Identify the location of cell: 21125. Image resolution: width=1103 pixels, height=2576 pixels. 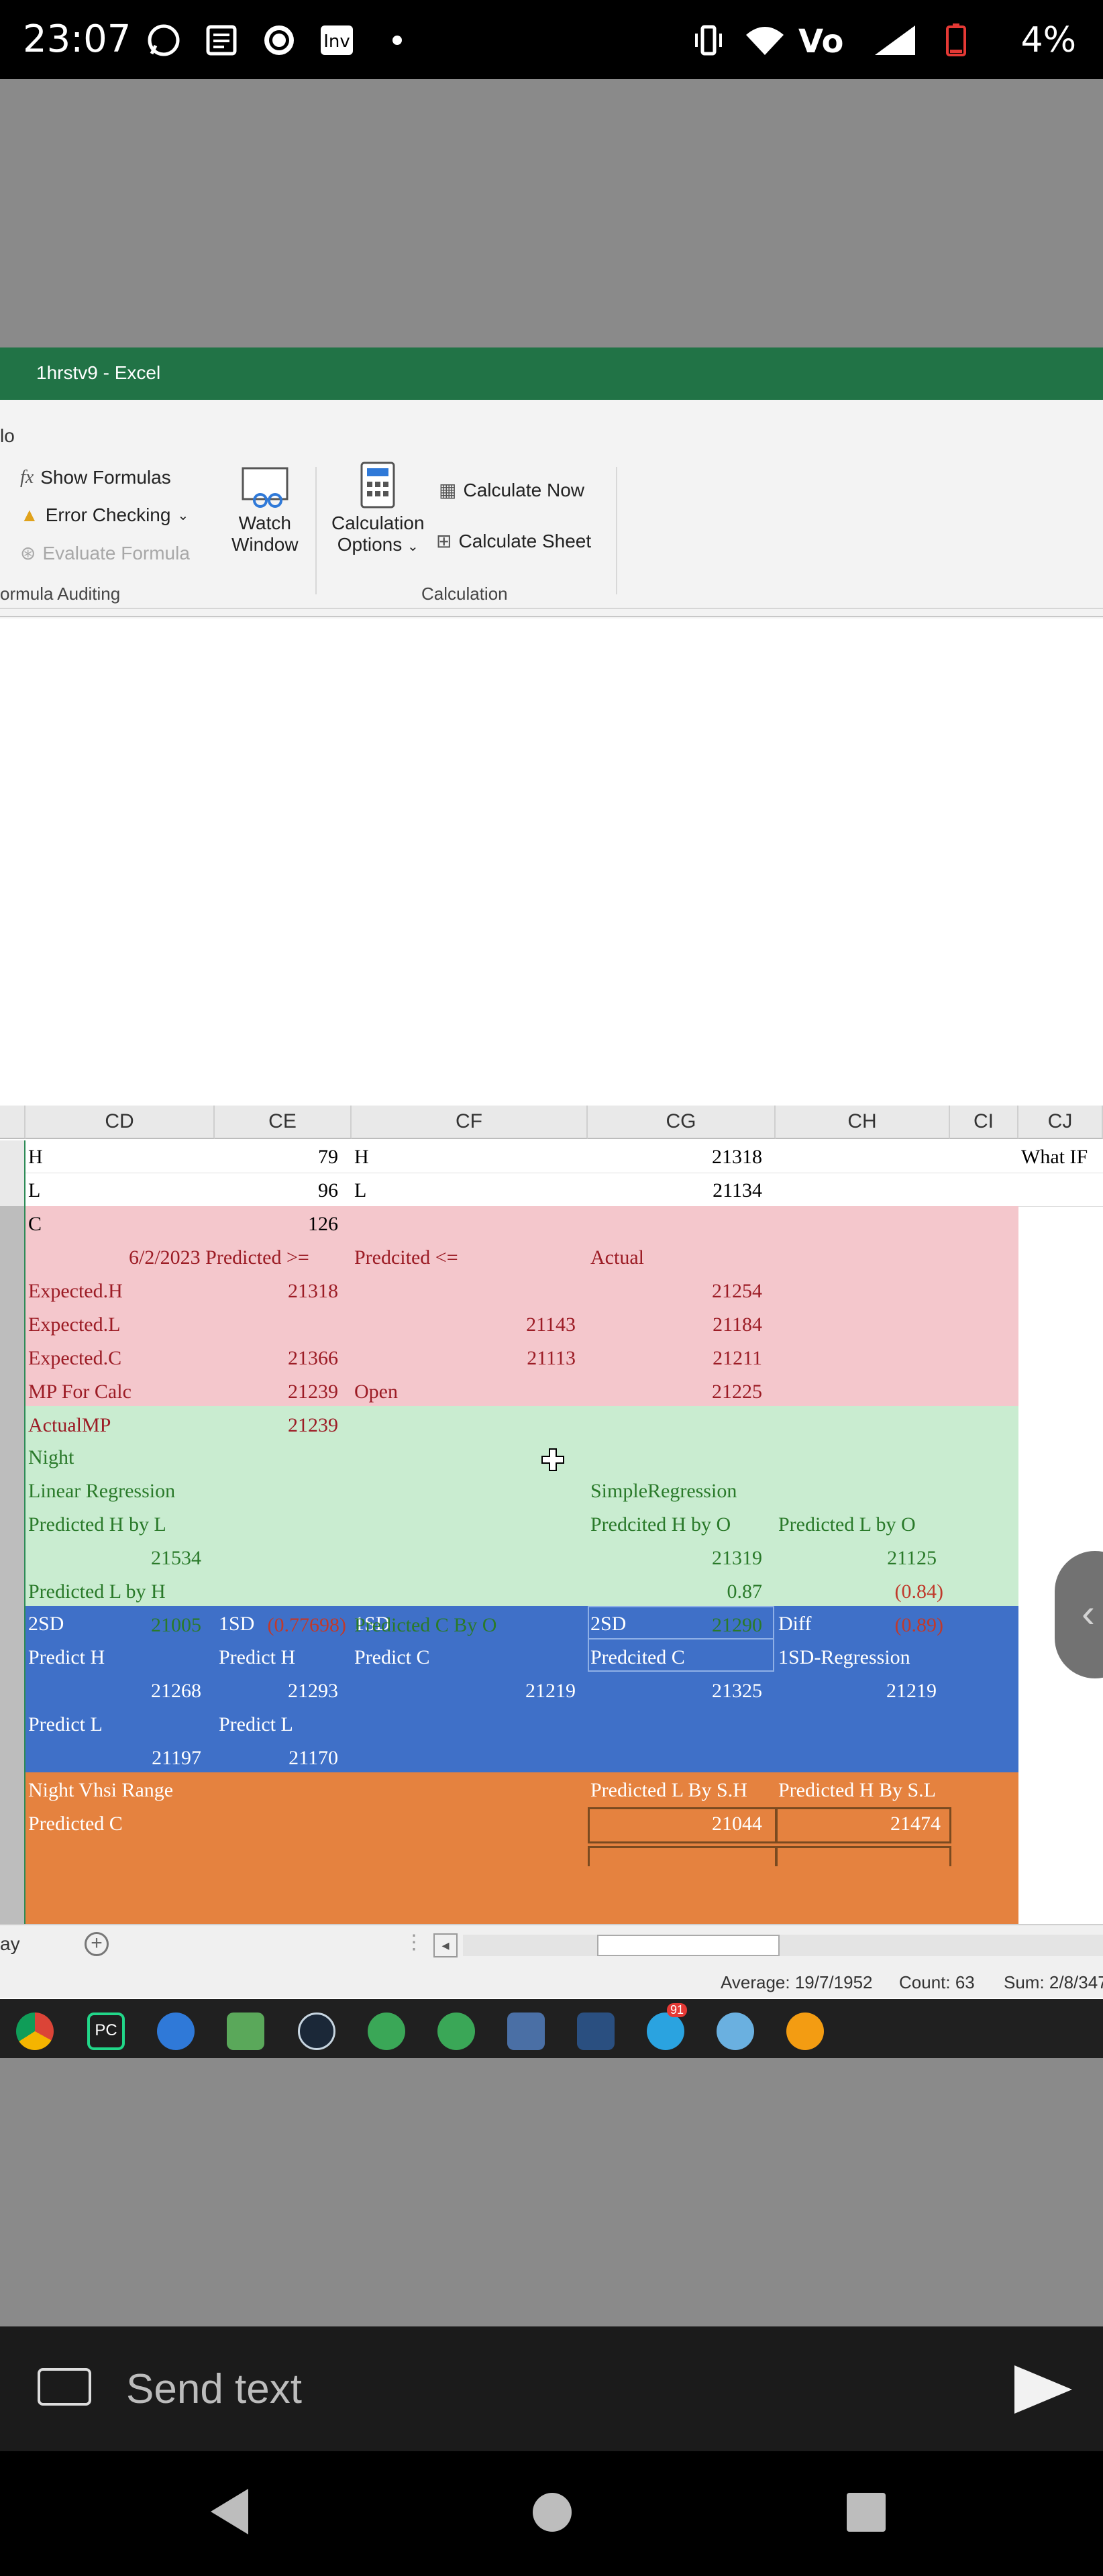
(912, 1558).